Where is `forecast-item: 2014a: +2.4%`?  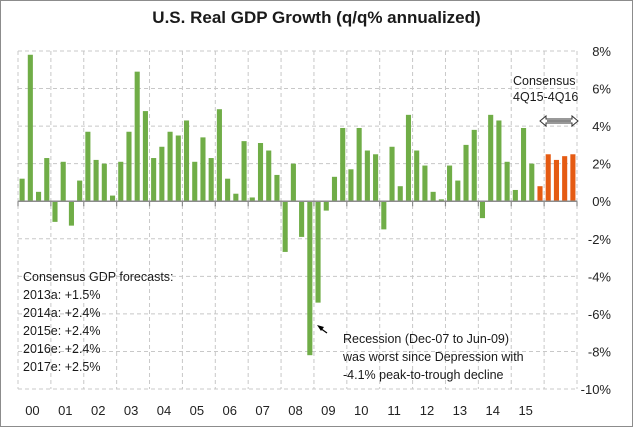
forecast-item: 2014a: +2.4% is located at coordinates (62, 313).